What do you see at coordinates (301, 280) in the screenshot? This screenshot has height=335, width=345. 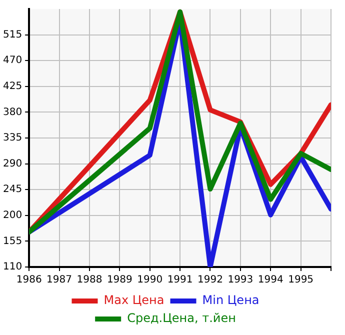 I see `x-tick-label: 1995` at bounding box center [301, 280].